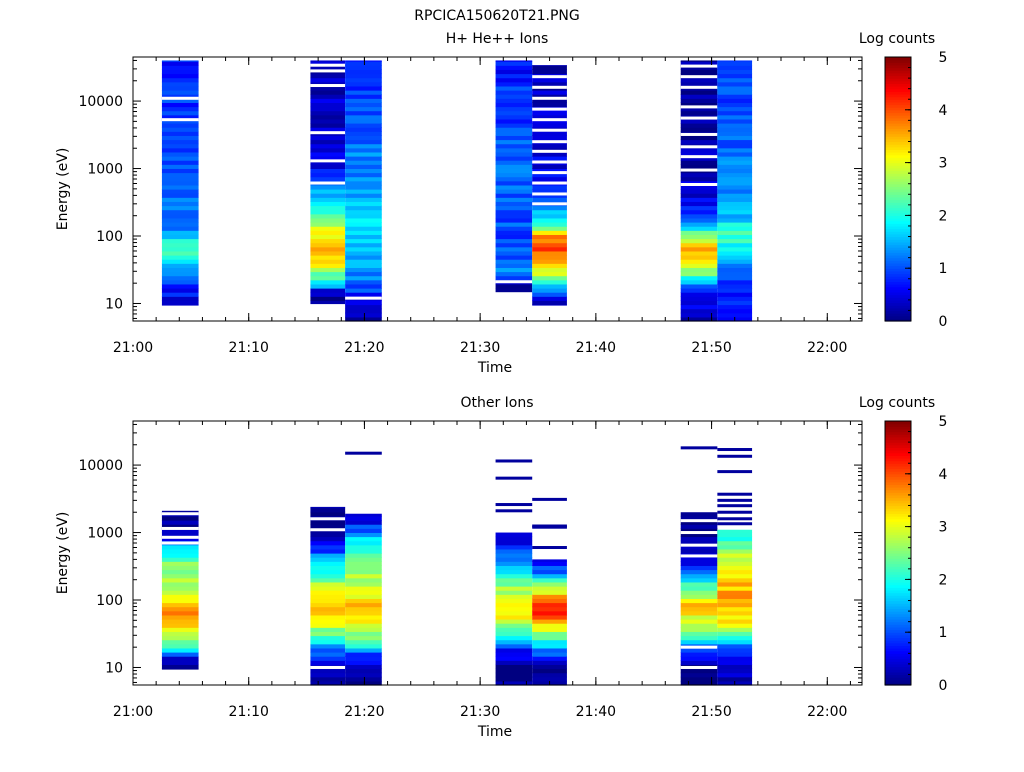  What do you see at coordinates (596, 712) in the screenshot?
I see `x-tick-label: 21:40` at bounding box center [596, 712].